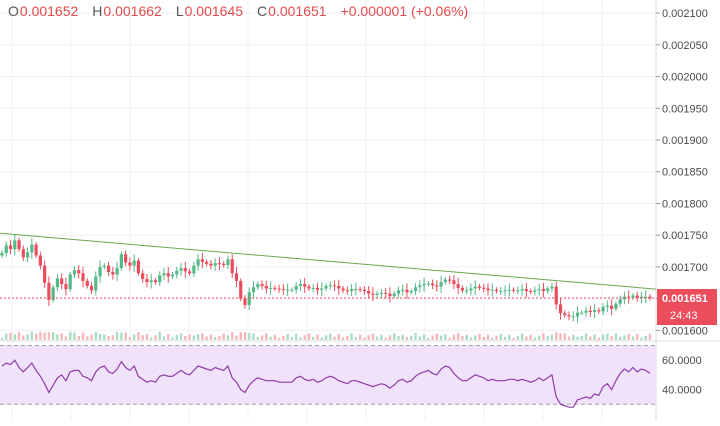 The height and width of the screenshot is (426, 720). What do you see at coordinates (328, 376) in the screenshot?
I see `rsi-pane` at bounding box center [328, 376].